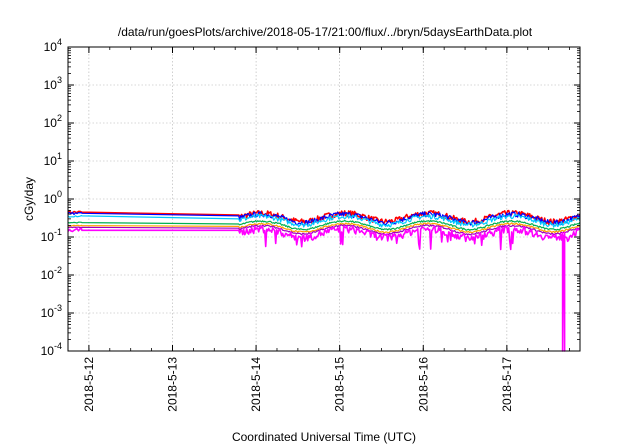  Describe the element at coordinates (51, 311) in the screenshot. I see `y-tick-label: 10⁻³` at that location.